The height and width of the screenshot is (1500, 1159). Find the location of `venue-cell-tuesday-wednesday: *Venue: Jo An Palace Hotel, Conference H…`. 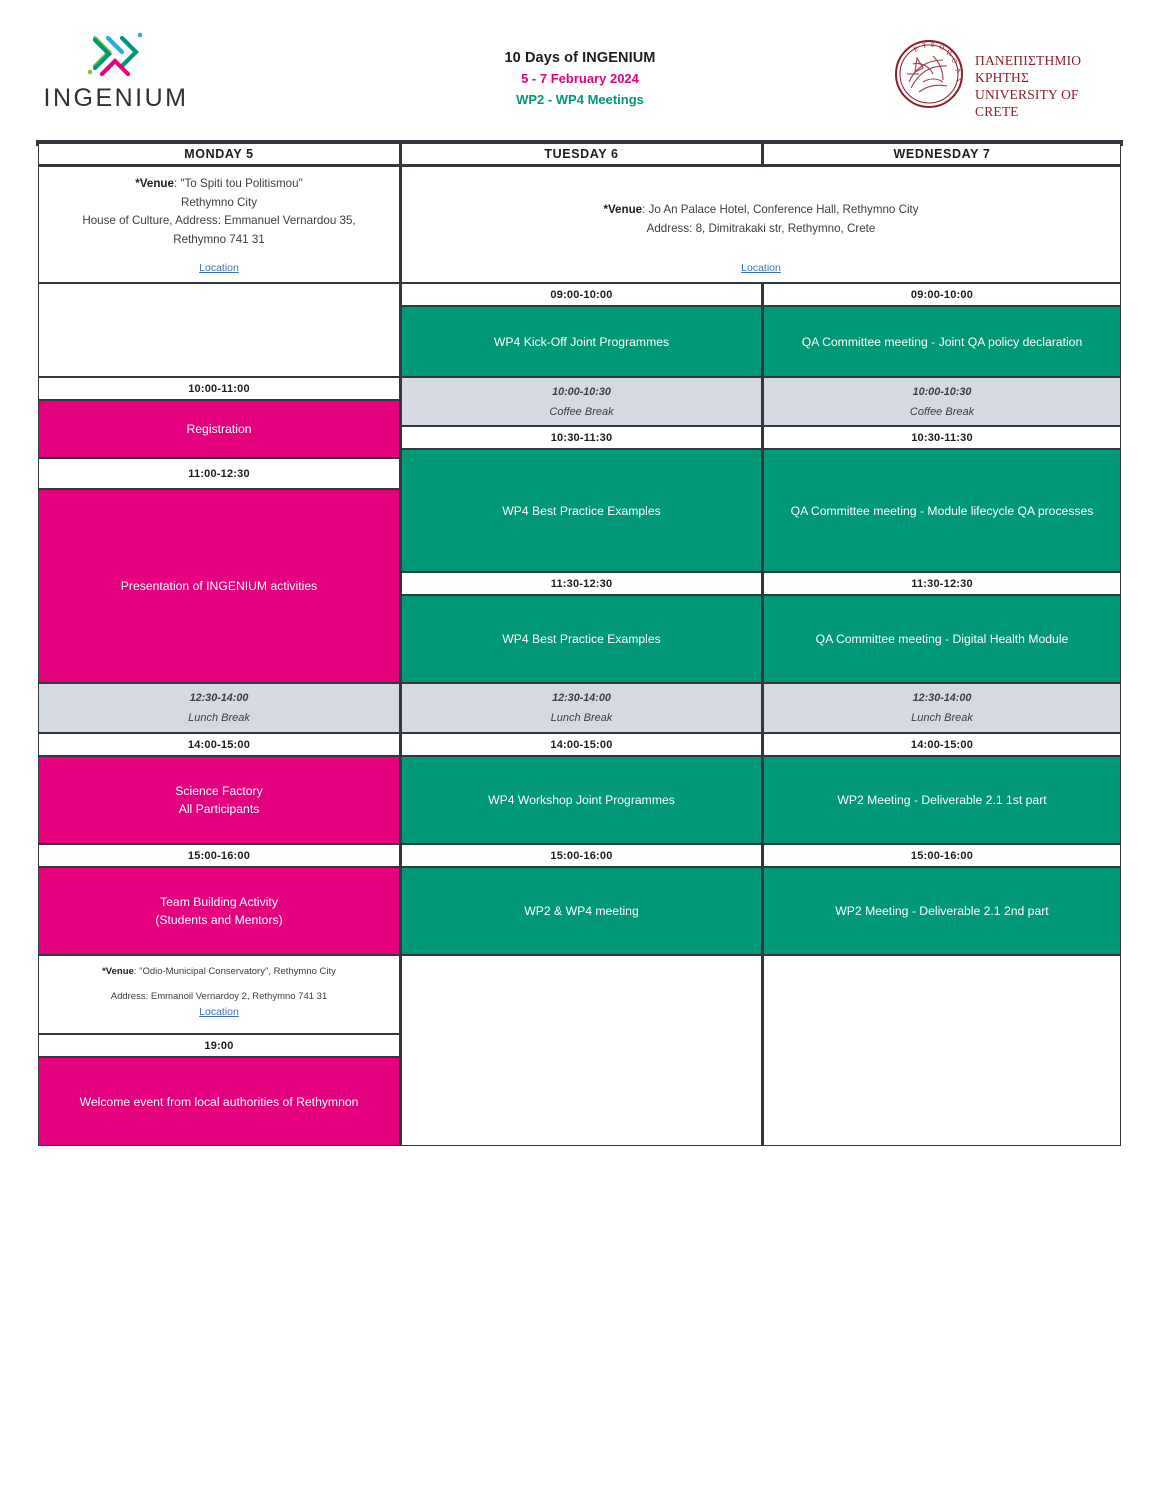

venue-cell-tuesday-wednesday: *Venue: Jo An Palace Hotel, Conference H… is located at coordinates (761, 224).